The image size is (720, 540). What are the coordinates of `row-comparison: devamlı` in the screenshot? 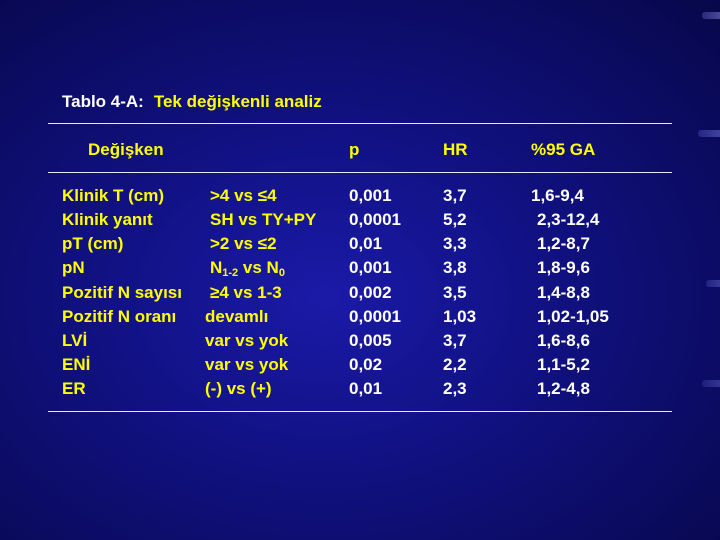 It's located at (237, 316).